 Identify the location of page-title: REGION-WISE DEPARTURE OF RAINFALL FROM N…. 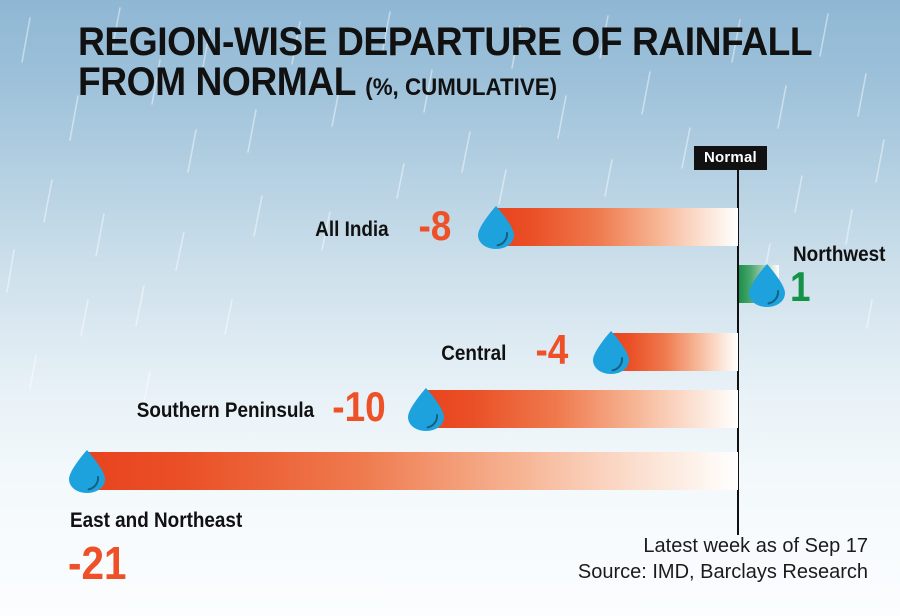
(458, 65).